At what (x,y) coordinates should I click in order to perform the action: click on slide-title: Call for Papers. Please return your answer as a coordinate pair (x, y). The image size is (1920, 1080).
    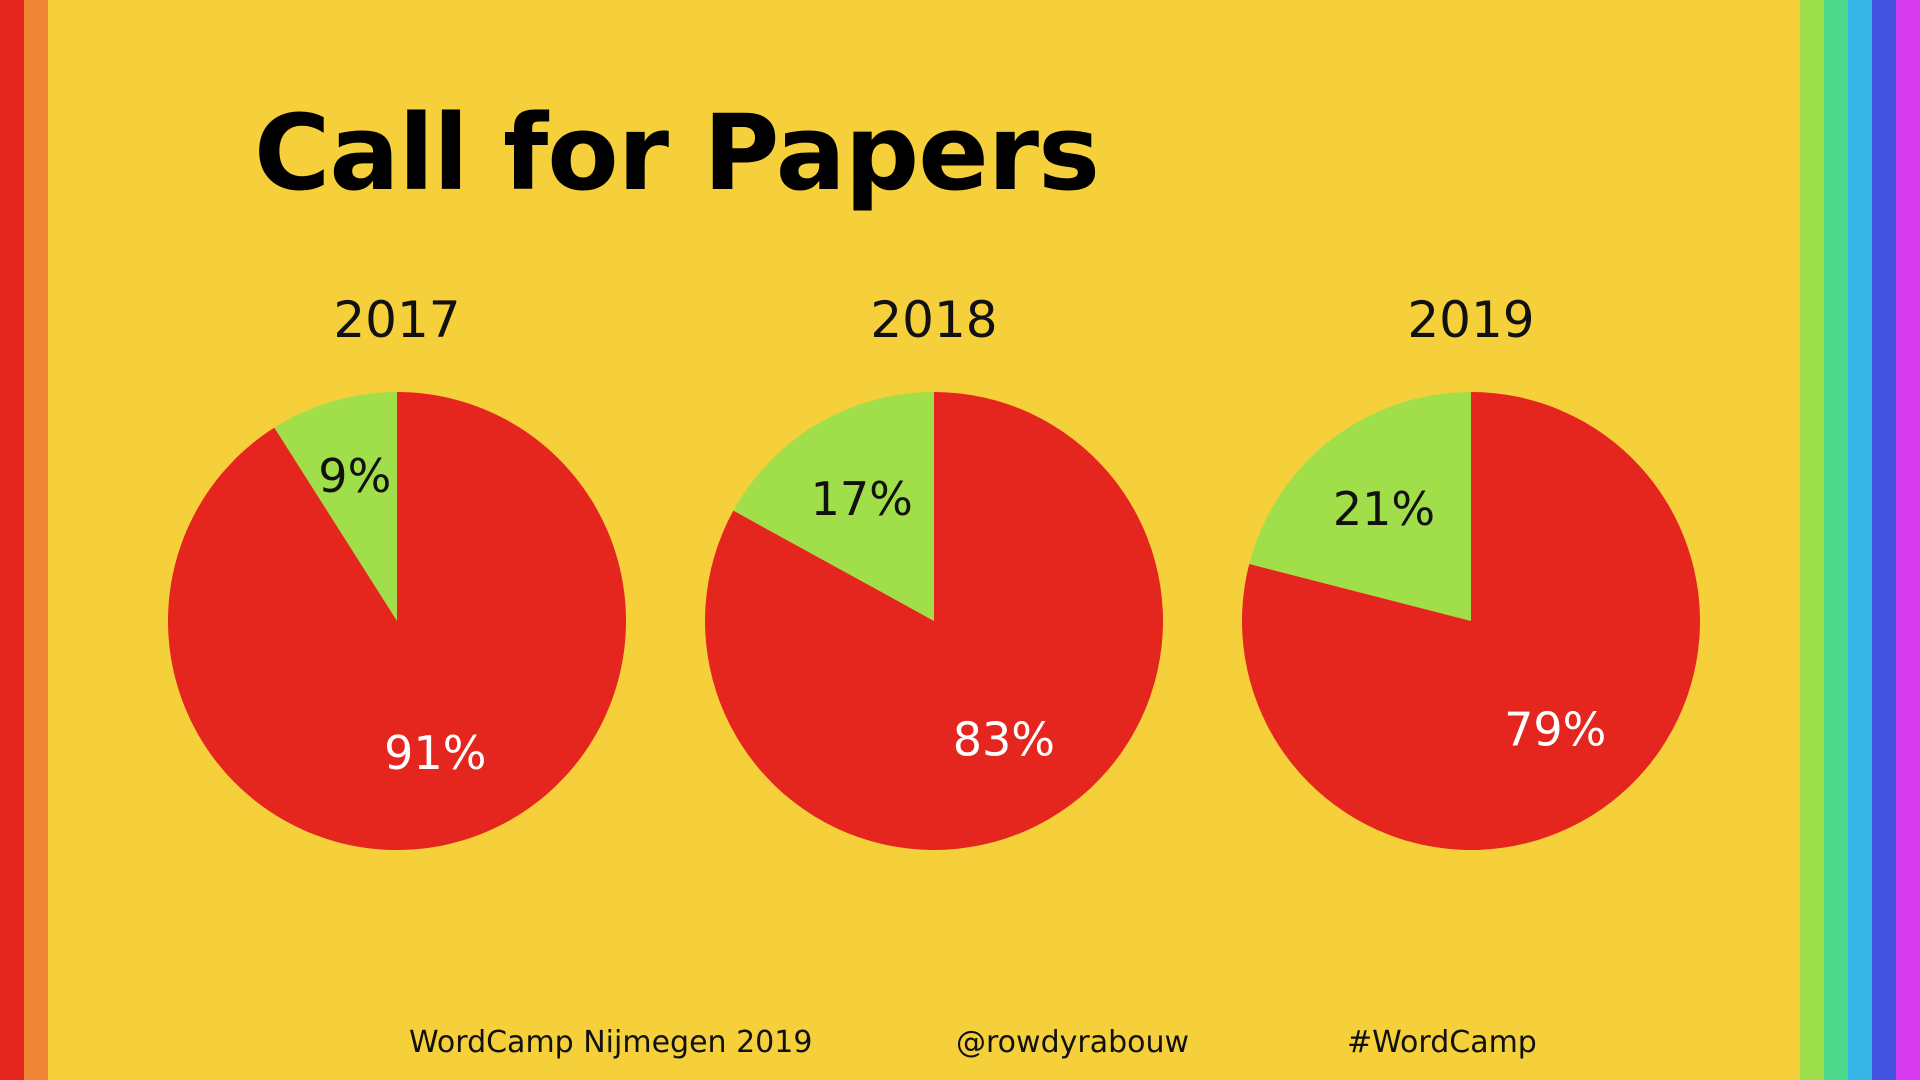
    Looking at the image, I should click on (677, 153).